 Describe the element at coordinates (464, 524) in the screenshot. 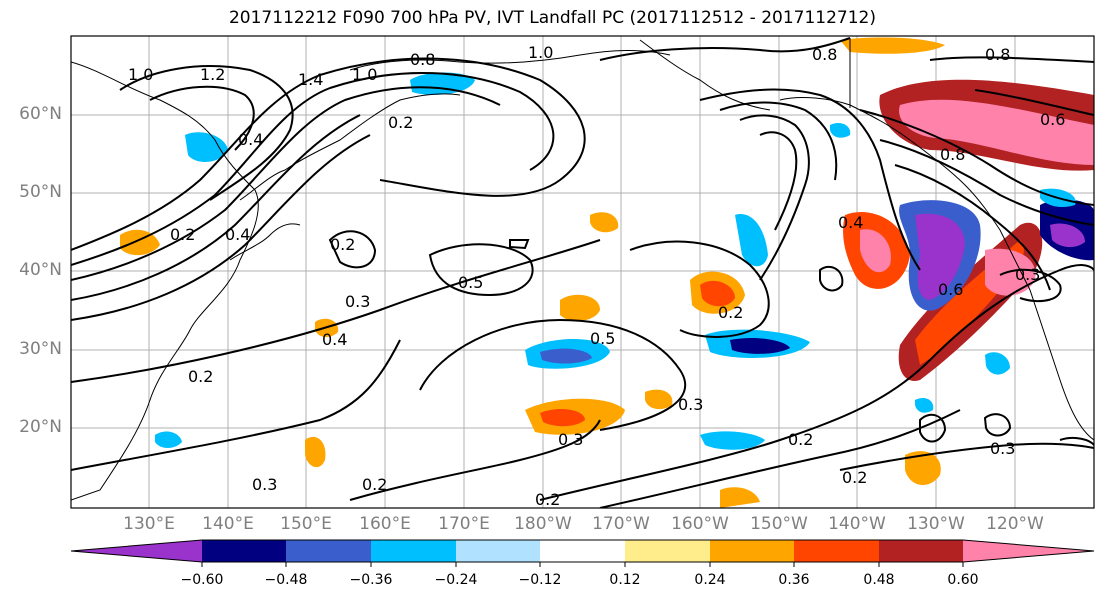

I see `lon-label: 170°E` at that location.